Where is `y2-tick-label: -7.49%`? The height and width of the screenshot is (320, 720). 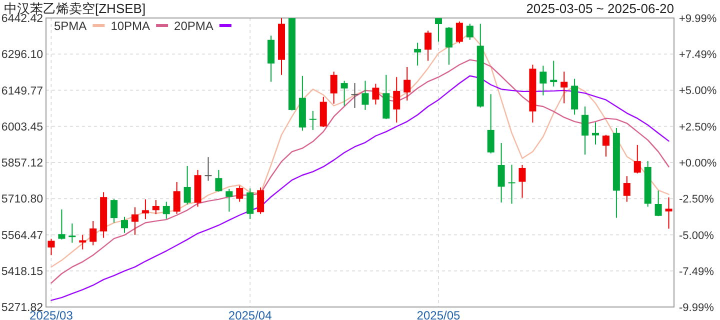
y2-tick-label: -7.49% is located at coordinates (696, 272).